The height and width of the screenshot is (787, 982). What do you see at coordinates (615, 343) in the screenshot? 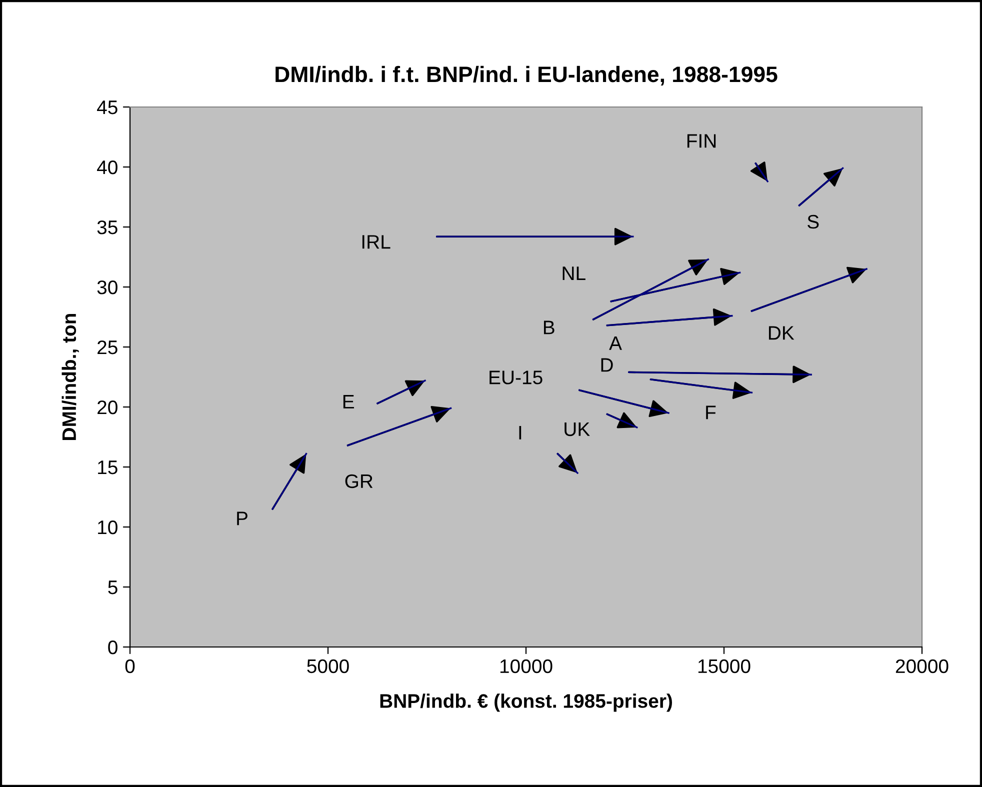
I see `series-label: A` at bounding box center [615, 343].